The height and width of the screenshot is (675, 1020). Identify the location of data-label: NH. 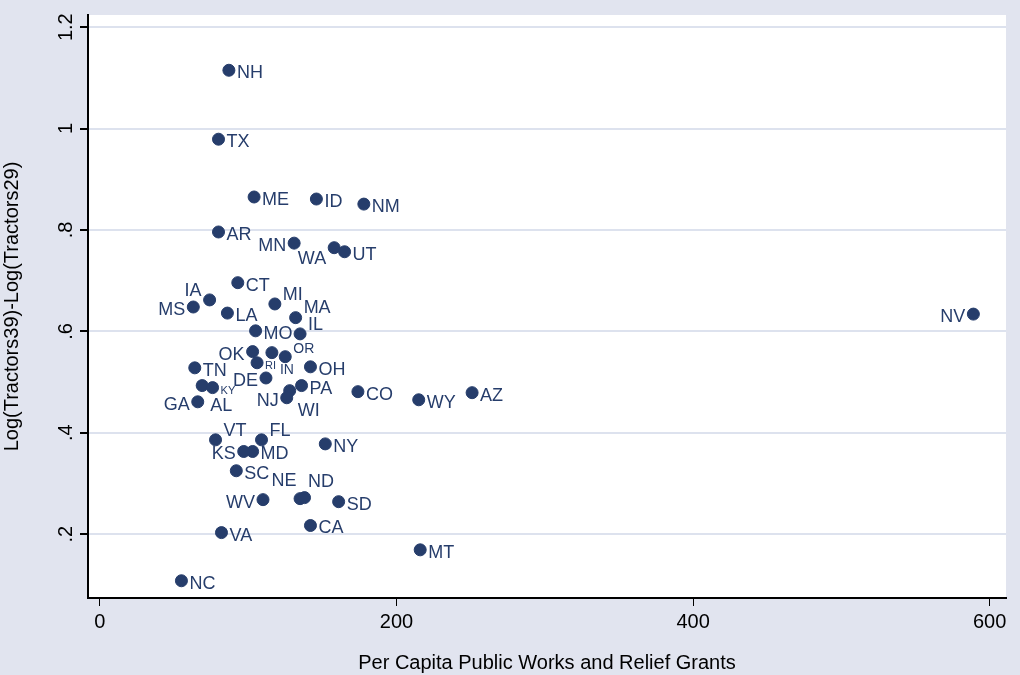
(249, 72).